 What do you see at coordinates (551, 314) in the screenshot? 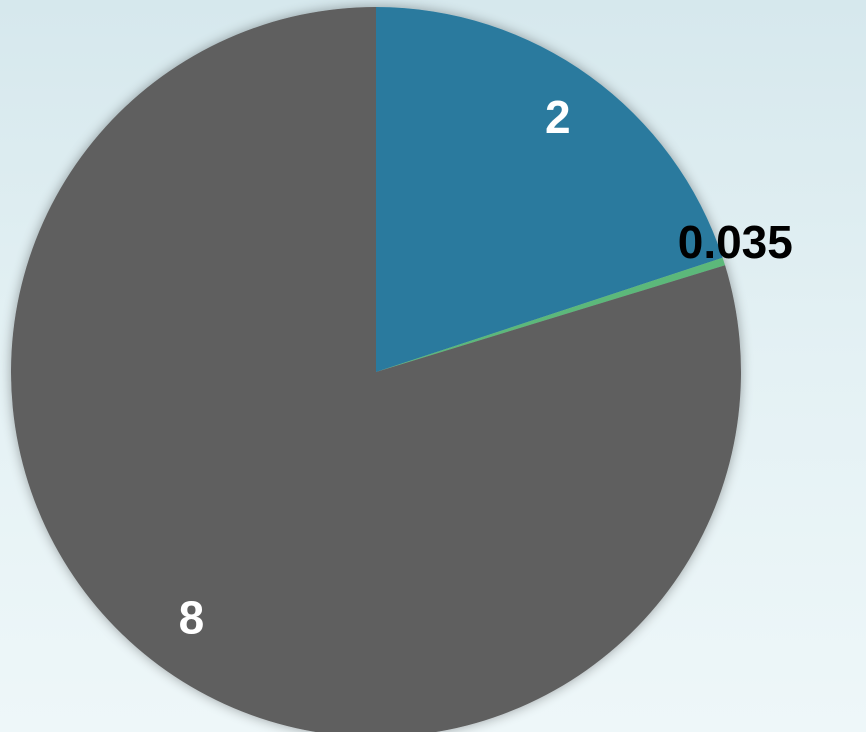
I see `pie-slice` at bounding box center [551, 314].